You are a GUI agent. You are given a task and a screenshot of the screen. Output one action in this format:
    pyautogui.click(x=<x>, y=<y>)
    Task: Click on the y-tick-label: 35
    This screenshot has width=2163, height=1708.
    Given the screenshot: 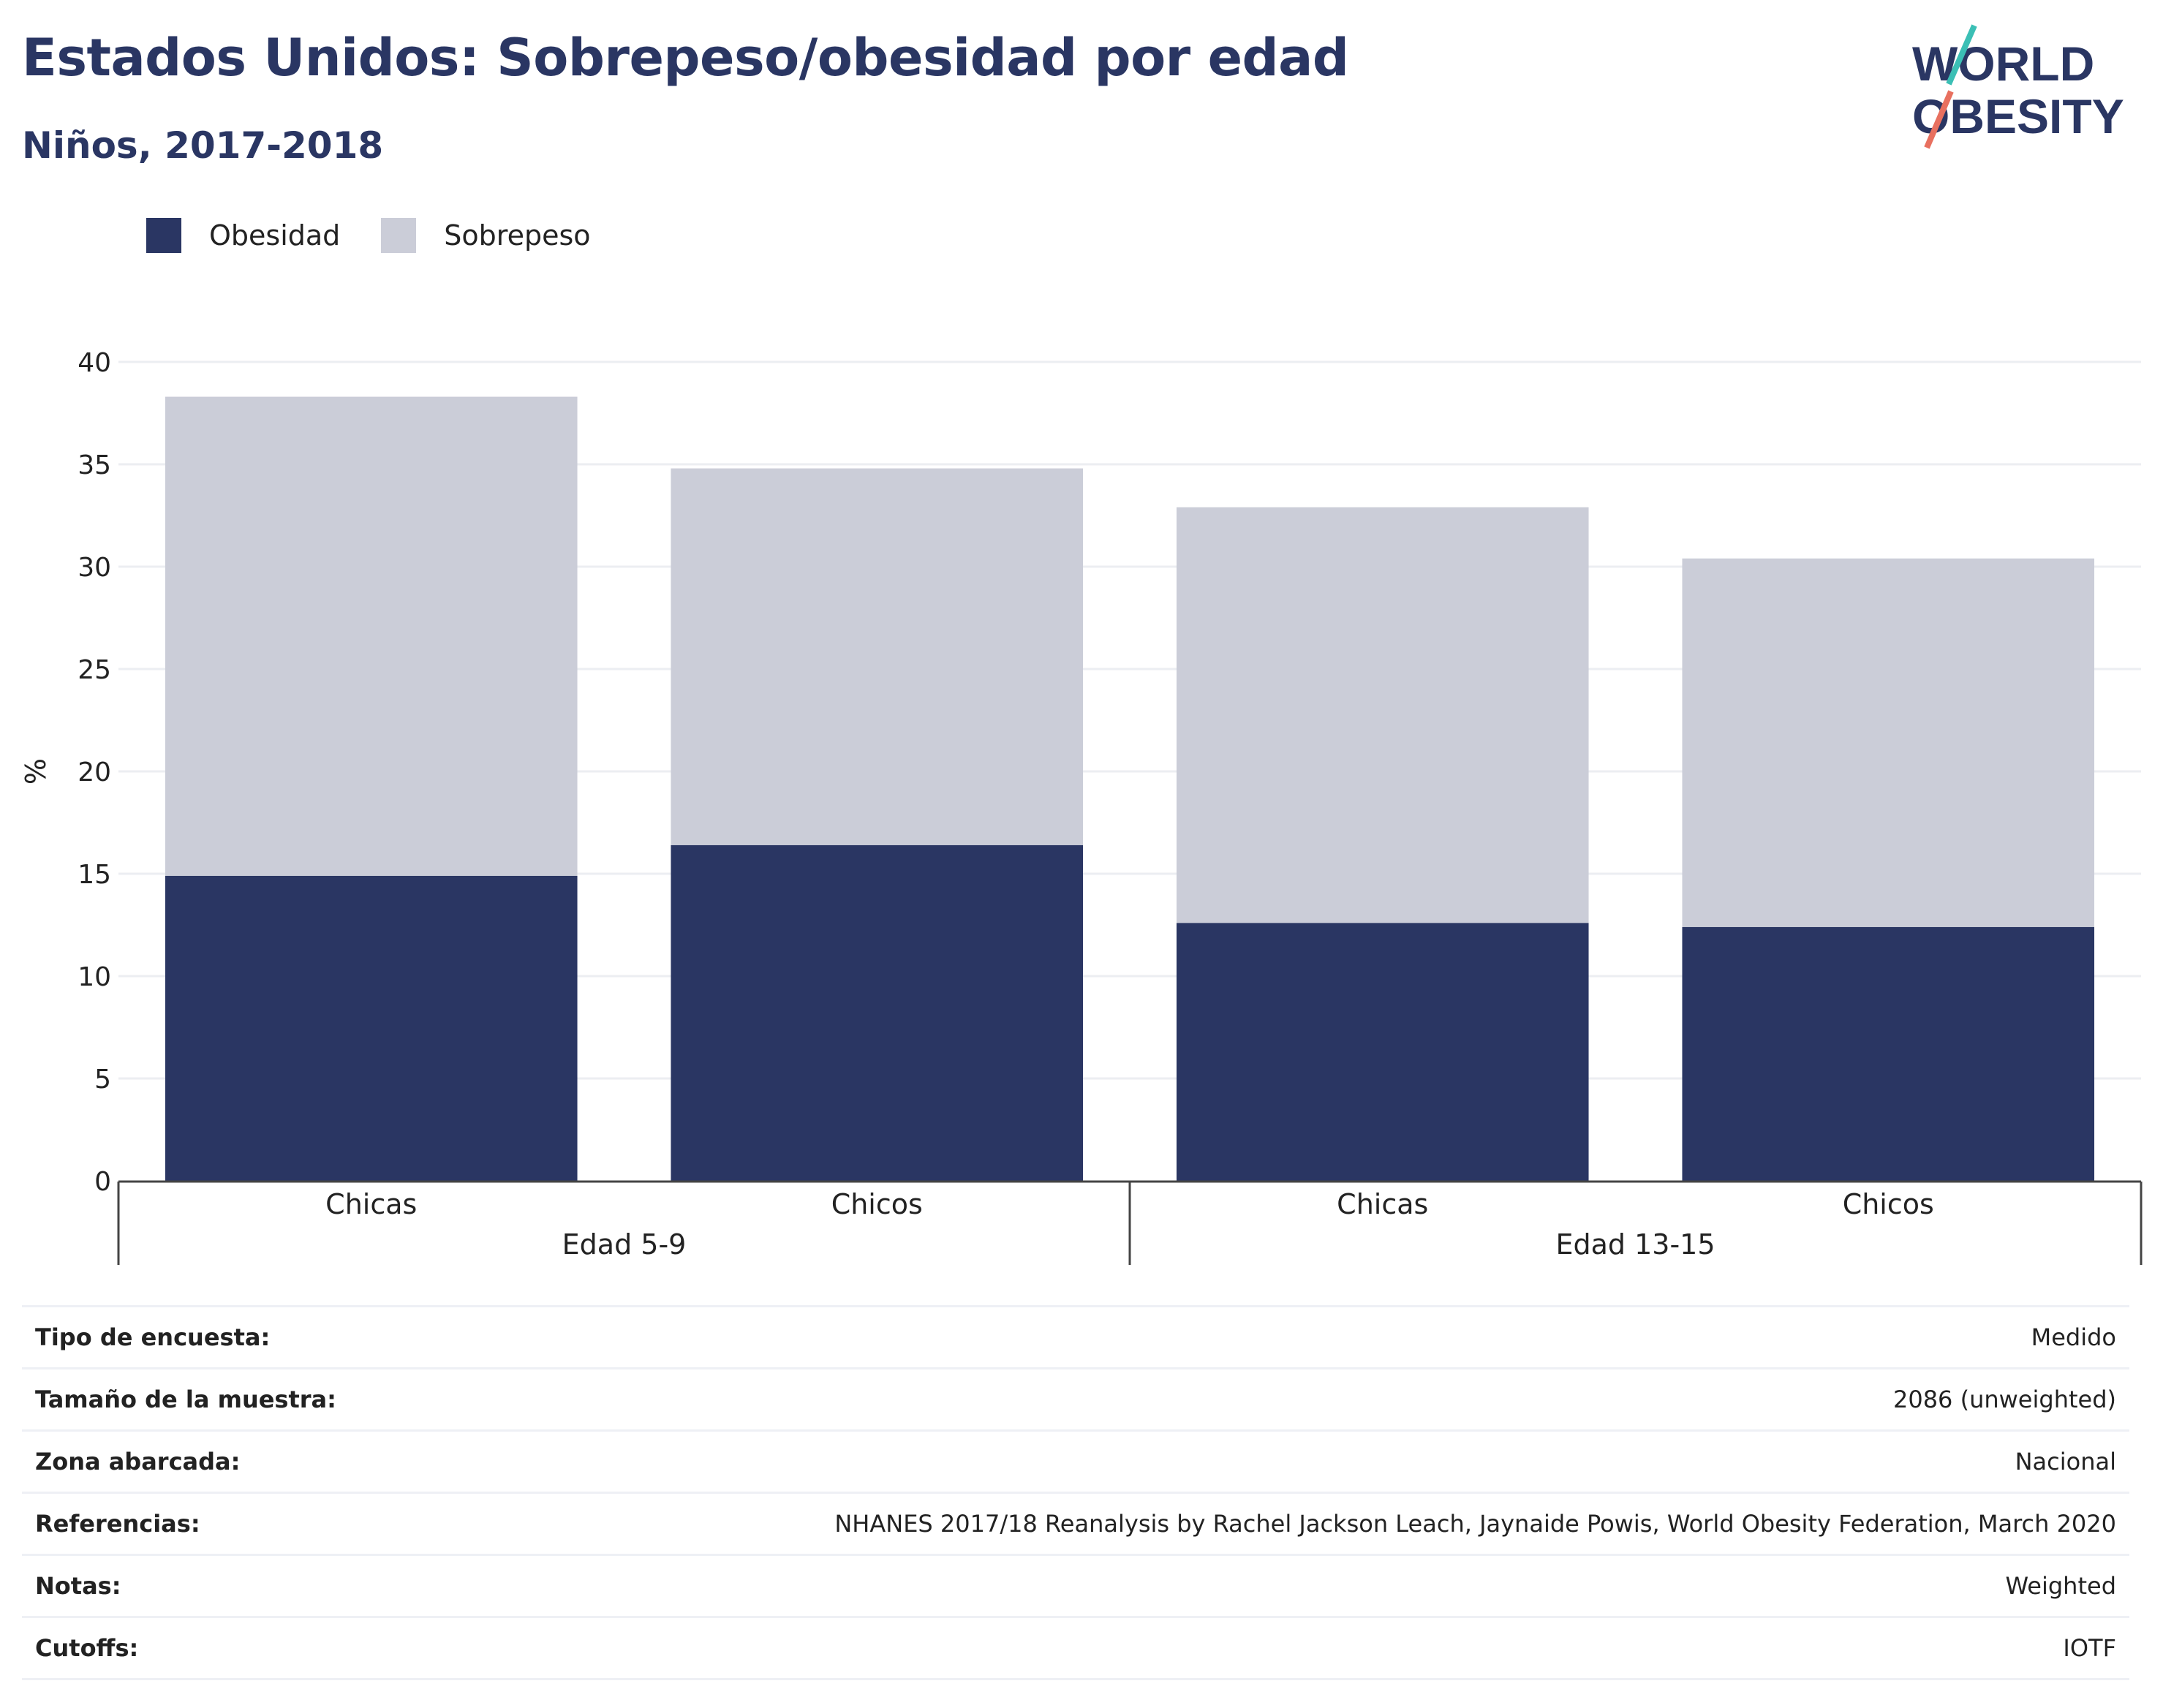 What is the action you would take?
    pyautogui.click(x=95, y=465)
    